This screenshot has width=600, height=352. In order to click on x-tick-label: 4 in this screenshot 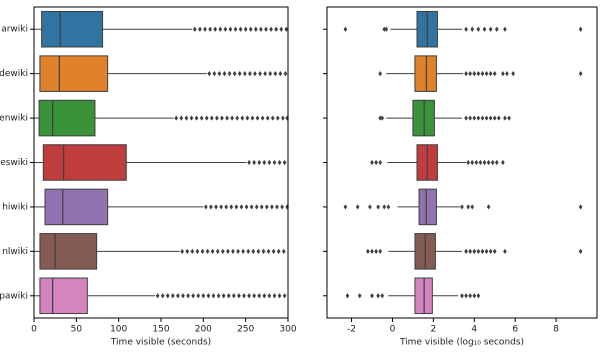, I will do `click(474, 330)`.